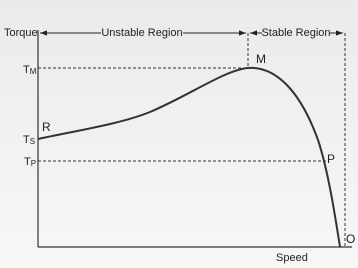 The width and height of the screenshot is (358, 268). I want to click on y-axis-label: Torque, so click(21, 33).